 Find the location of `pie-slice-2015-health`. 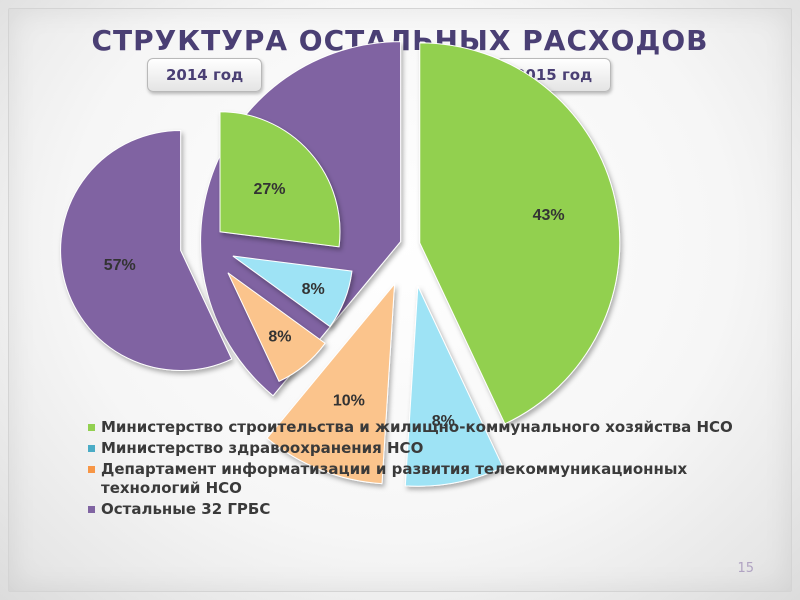

pie-slice-2015-health is located at coordinates (454, 386).